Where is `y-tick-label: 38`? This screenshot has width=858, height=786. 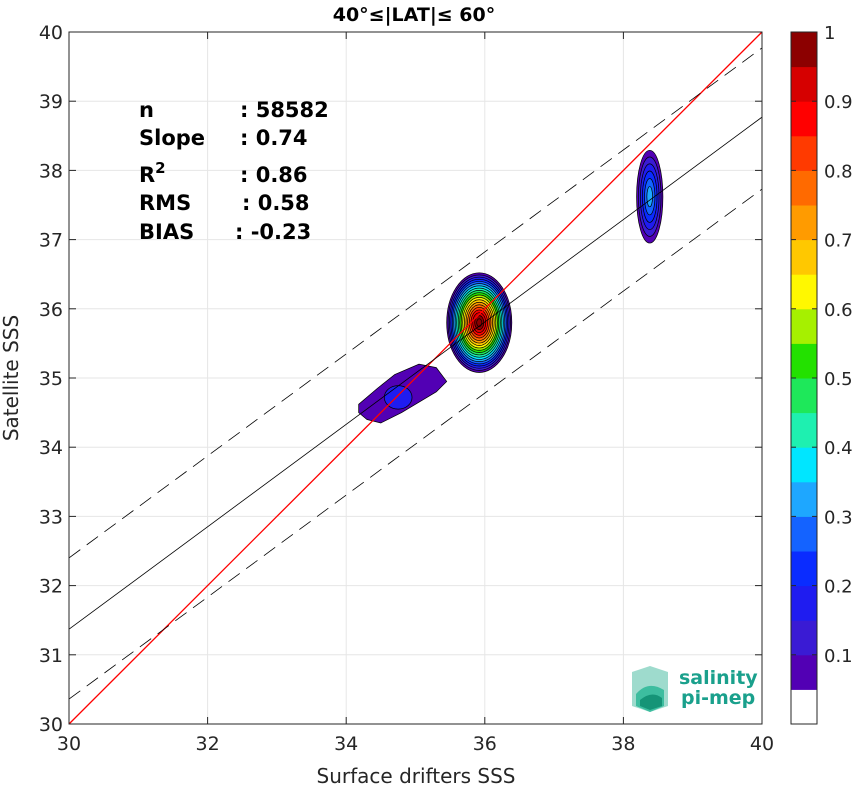 y-tick-label: 38 is located at coordinates (51, 171).